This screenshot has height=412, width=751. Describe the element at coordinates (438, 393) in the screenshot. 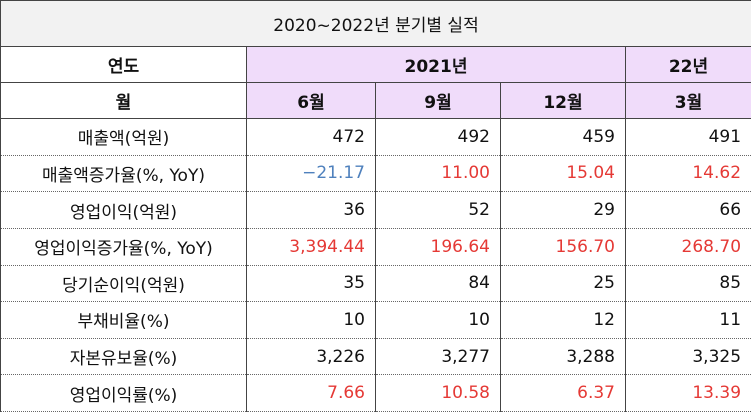

I see `value-cell: 10.58` at that location.